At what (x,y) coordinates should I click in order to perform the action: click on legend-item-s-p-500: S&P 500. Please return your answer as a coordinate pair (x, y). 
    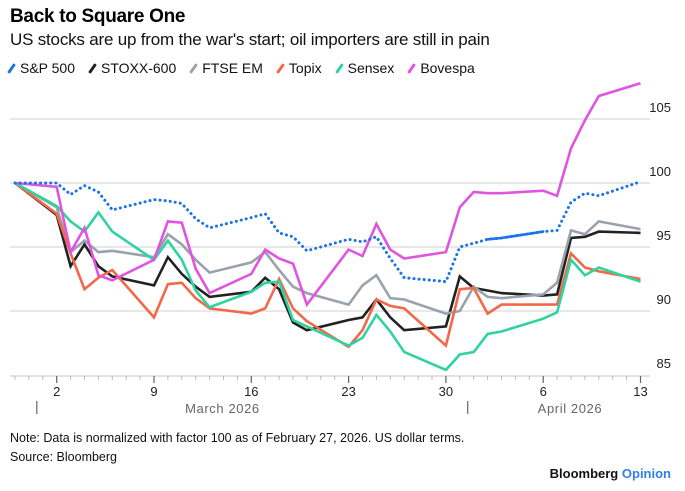
    Looking at the image, I should click on (41, 68).